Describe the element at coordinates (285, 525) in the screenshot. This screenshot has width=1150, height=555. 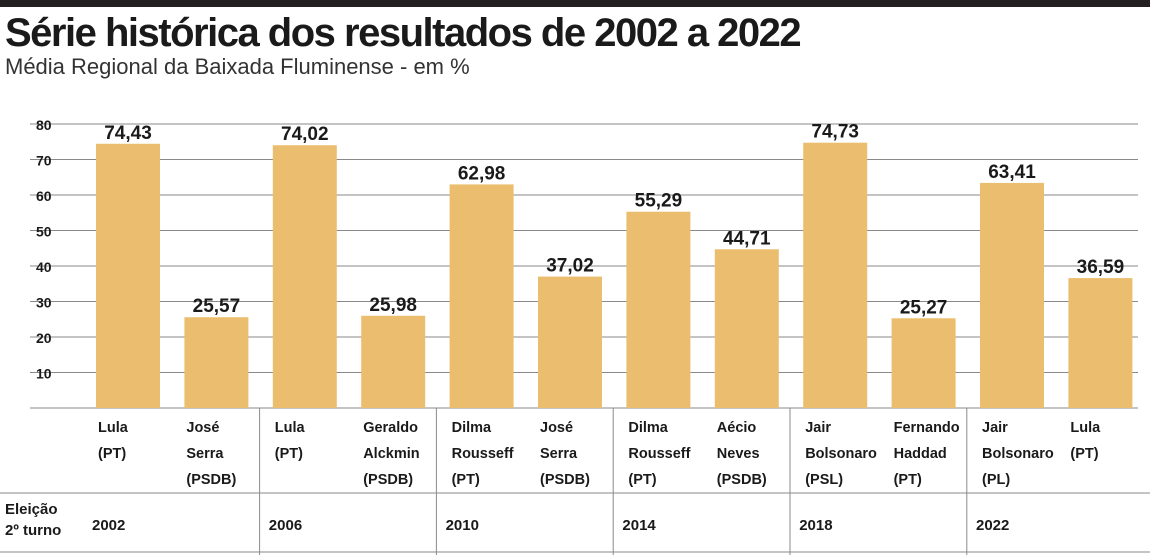
I see `year-label: 2006` at that location.